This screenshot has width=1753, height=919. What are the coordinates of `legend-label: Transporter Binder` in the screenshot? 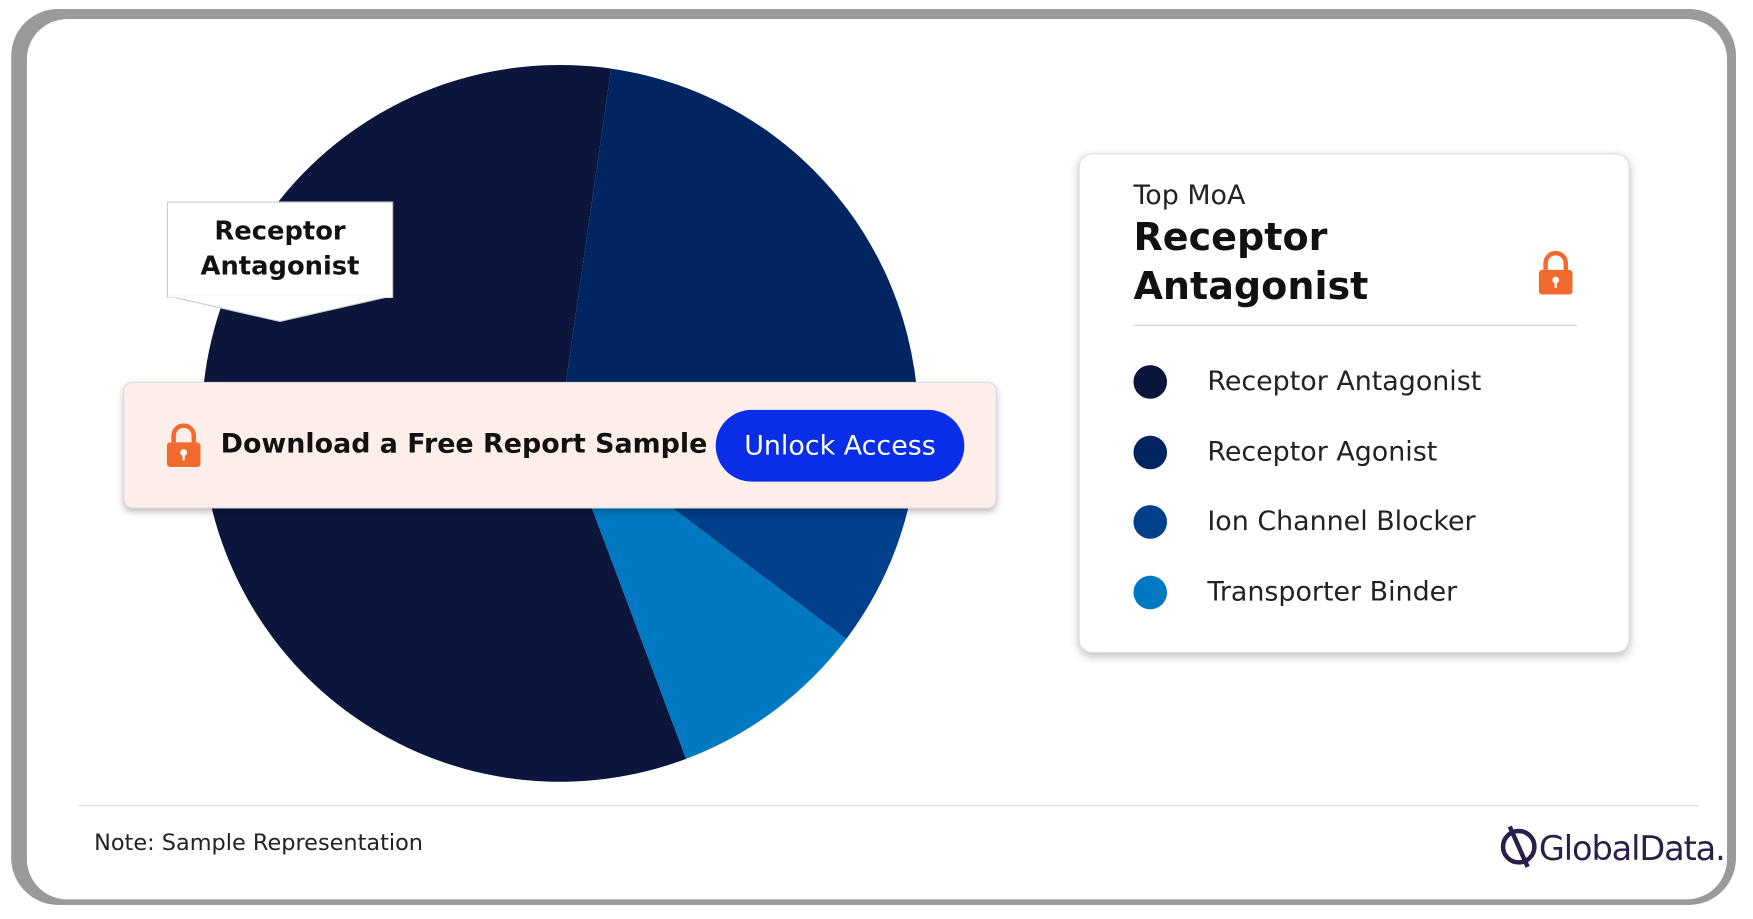 It's located at (1332, 591).